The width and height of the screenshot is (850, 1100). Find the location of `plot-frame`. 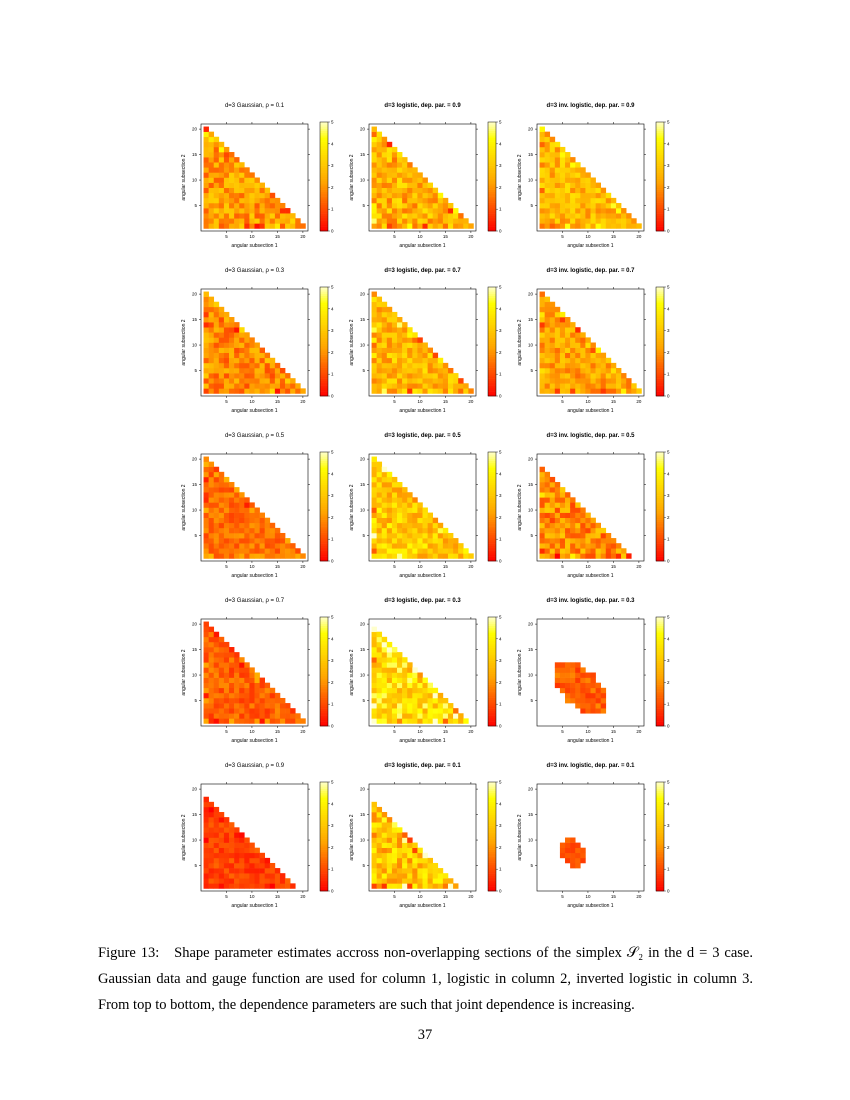

plot-frame is located at coordinates (422, 342).